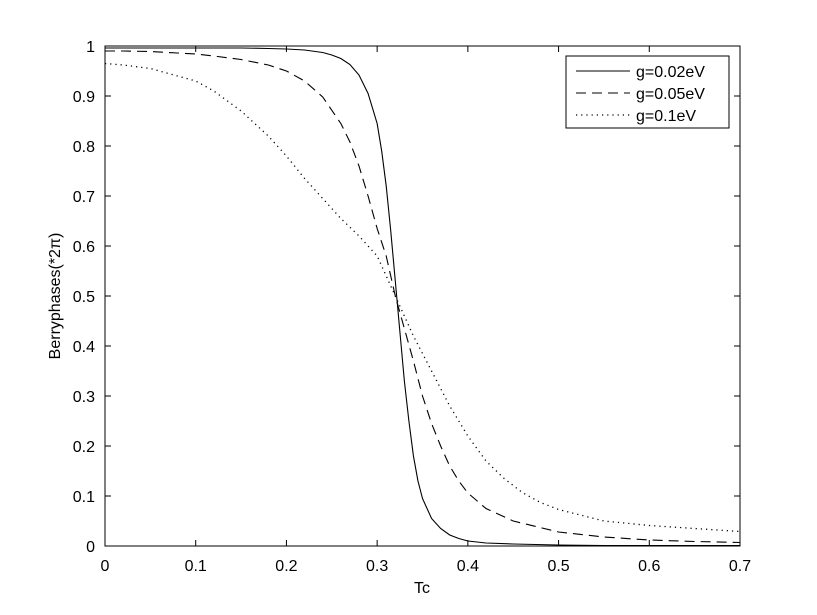 The image size is (817, 615). I want to click on legend-label-3: g=0.1eV, so click(666, 116).